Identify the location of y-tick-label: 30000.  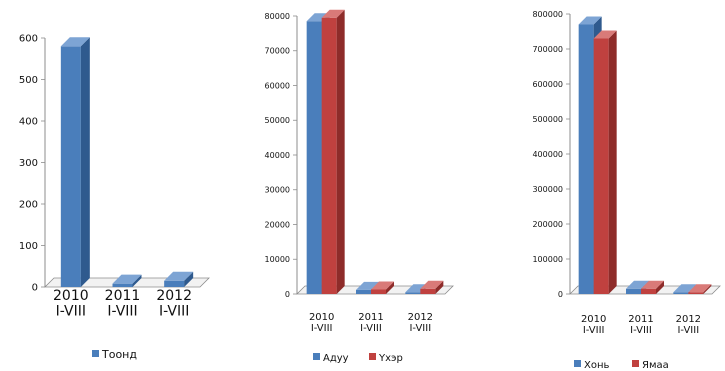
(277, 190).